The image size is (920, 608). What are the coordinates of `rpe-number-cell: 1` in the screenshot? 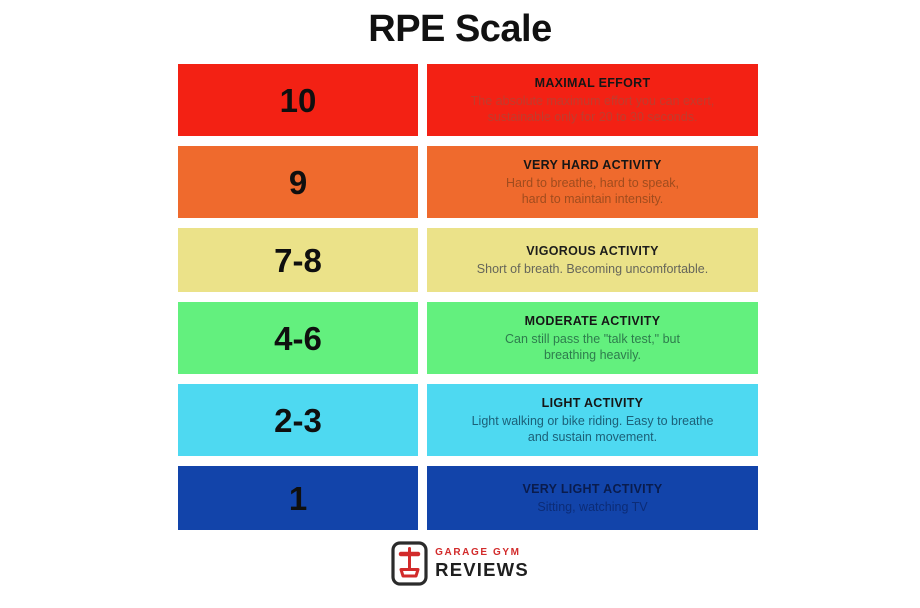 It's located at (298, 498).